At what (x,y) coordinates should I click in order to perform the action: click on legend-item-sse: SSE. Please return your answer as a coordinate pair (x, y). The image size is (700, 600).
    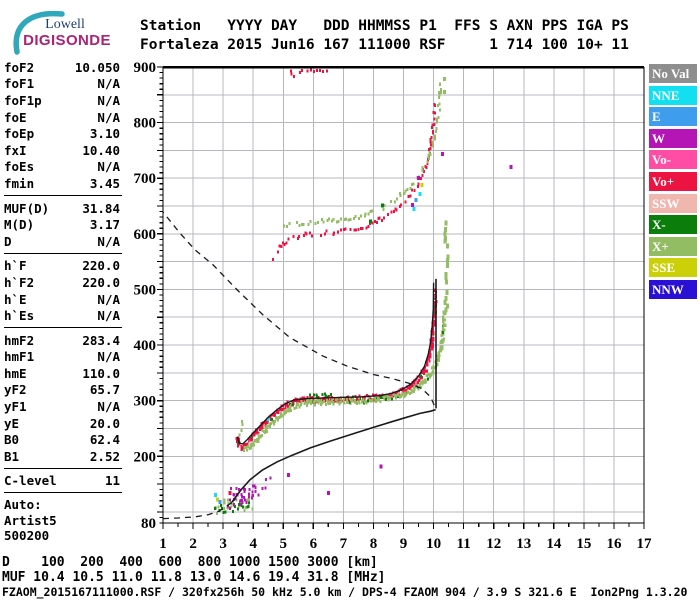
    Looking at the image, I should click on (673, 268).